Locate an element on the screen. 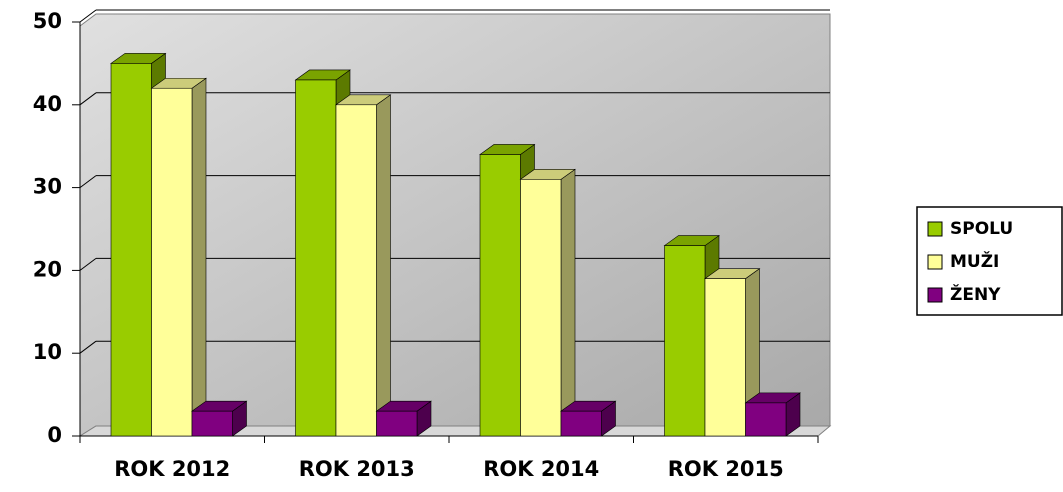  legend-label: SPOLU is located at coordinates (981, 229).